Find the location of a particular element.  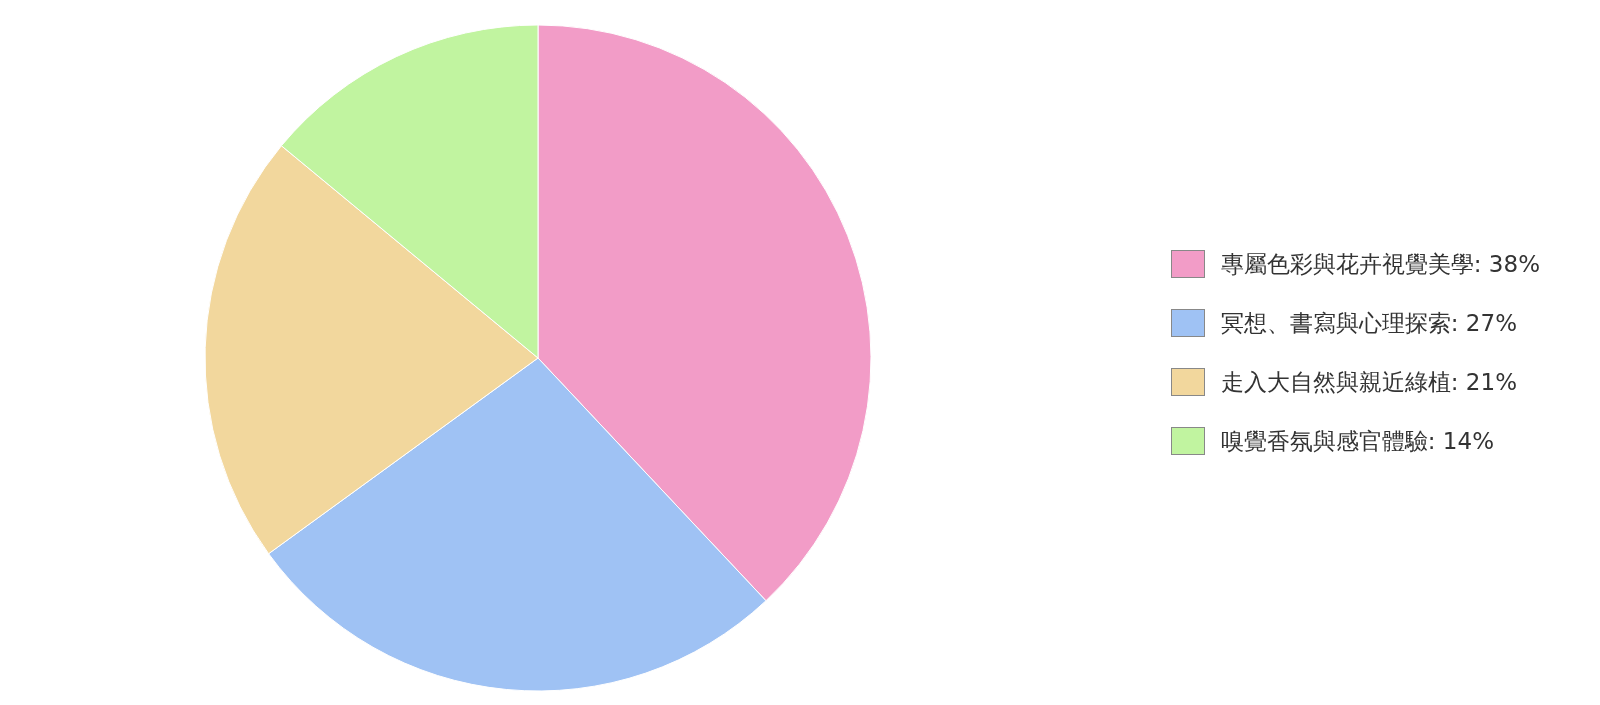

legend-label: 專屬色彩與花卉視覺美學: 38% is located at coordinates (1380, 264).